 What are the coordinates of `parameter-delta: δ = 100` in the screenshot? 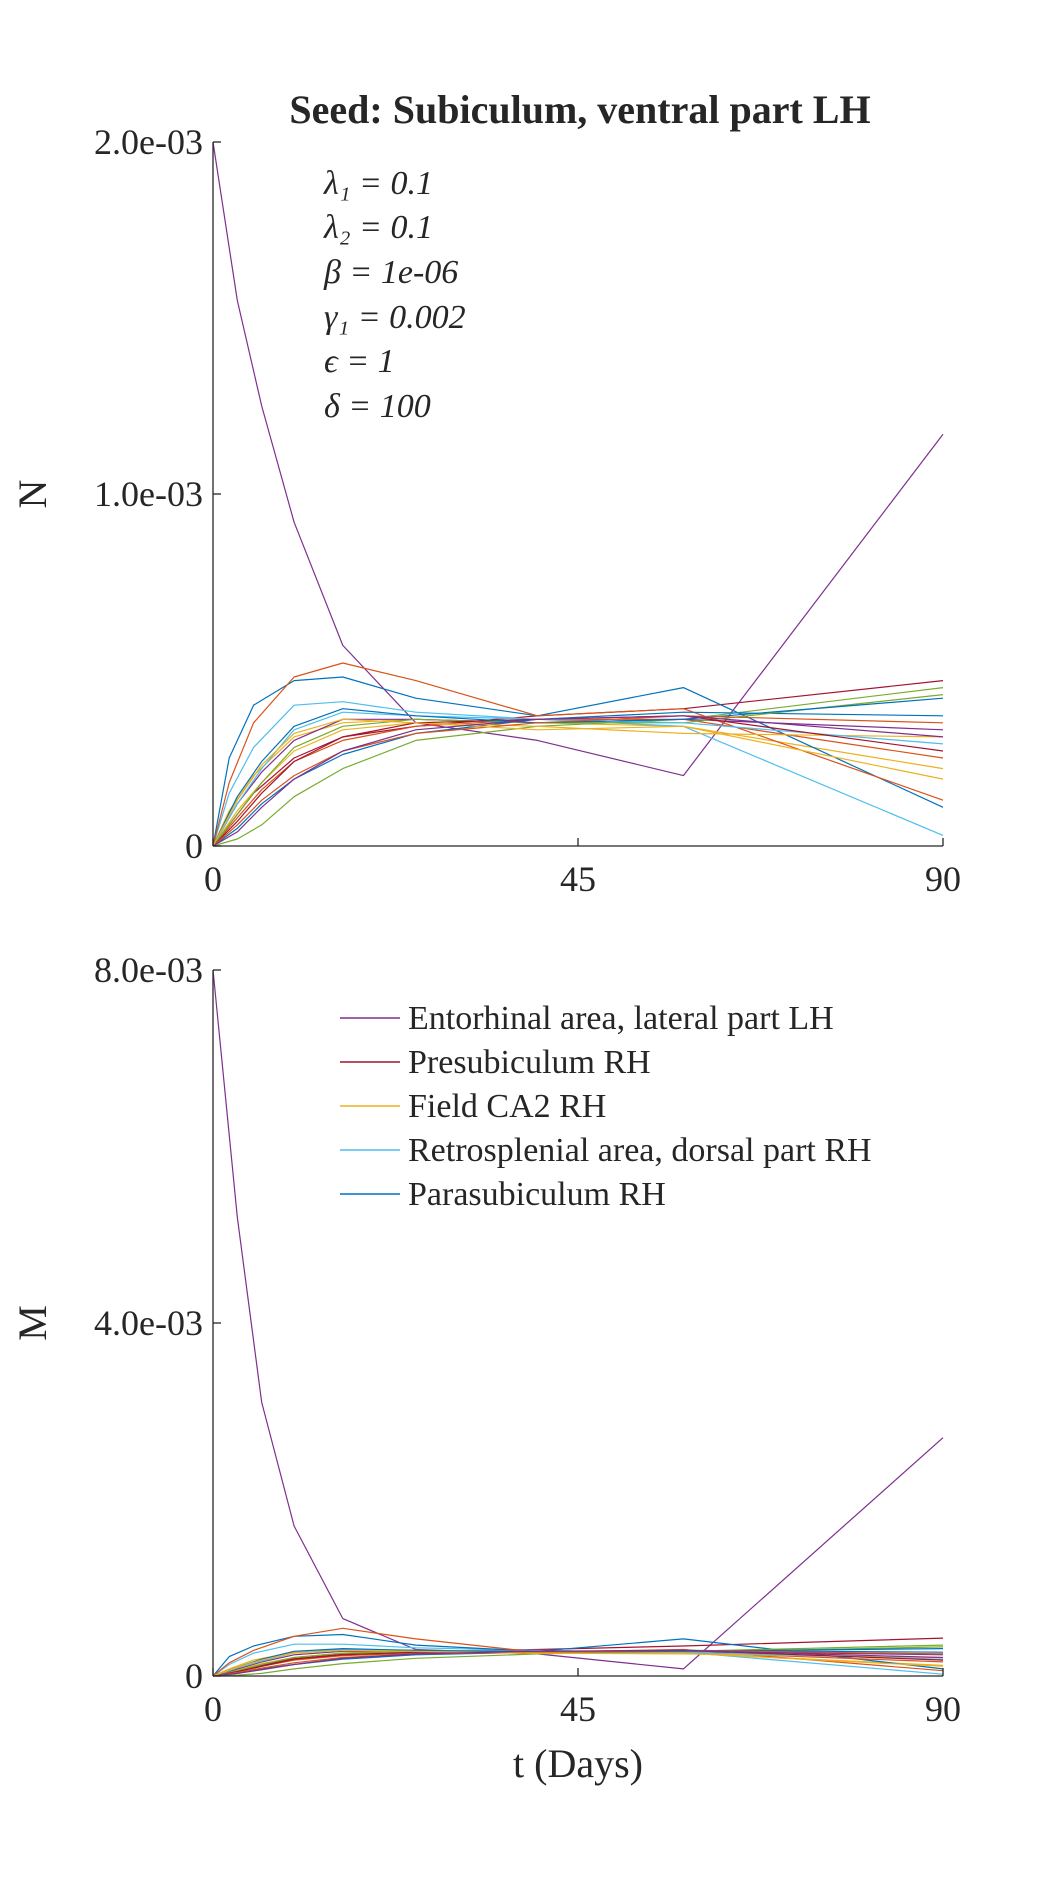 It's located at (377, 406).